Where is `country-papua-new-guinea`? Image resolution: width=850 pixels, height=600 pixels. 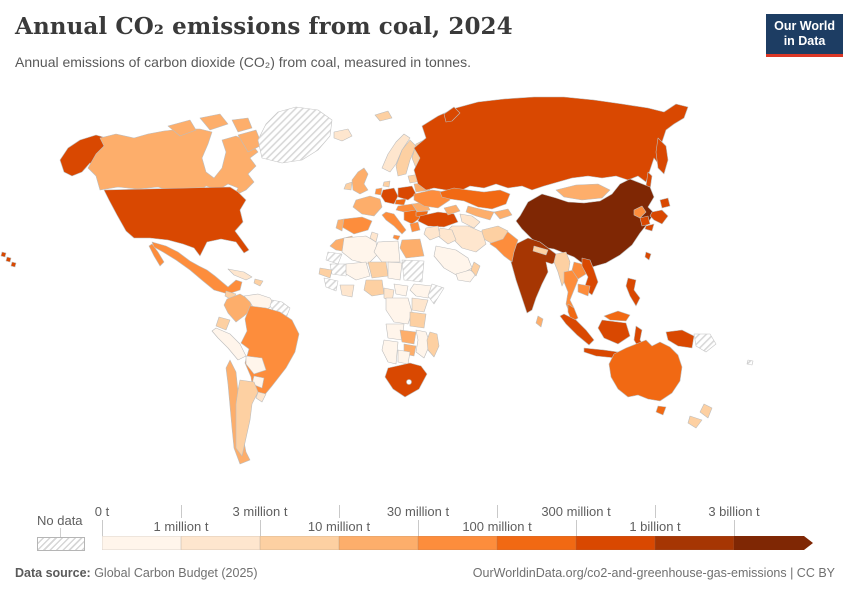
country-papua-new-guinea is located at coordinates (705, 343).